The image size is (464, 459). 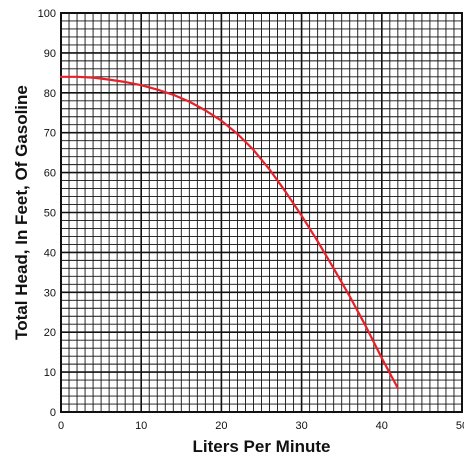 What do you see at coordinates (50, 333) in the screenshot?
I see `y-tick-label: 20` at bounding box center [50, 333].